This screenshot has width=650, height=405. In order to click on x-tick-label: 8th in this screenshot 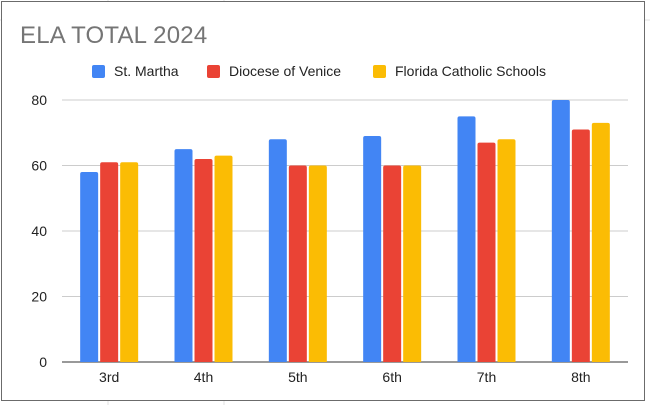, I will do `click(580, 377)`.